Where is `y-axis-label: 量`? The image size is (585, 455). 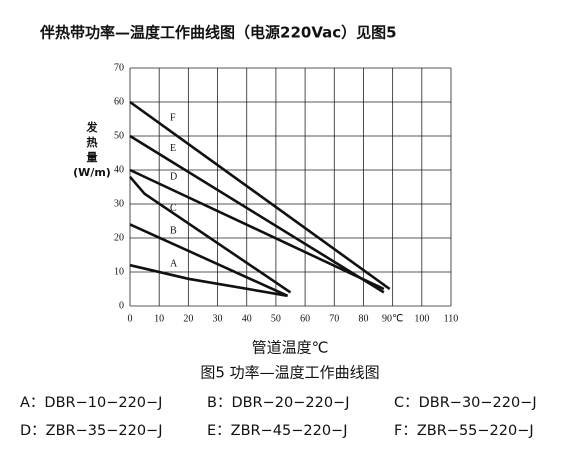
y-axis-label: 量 is located at coordinates (92, 157).